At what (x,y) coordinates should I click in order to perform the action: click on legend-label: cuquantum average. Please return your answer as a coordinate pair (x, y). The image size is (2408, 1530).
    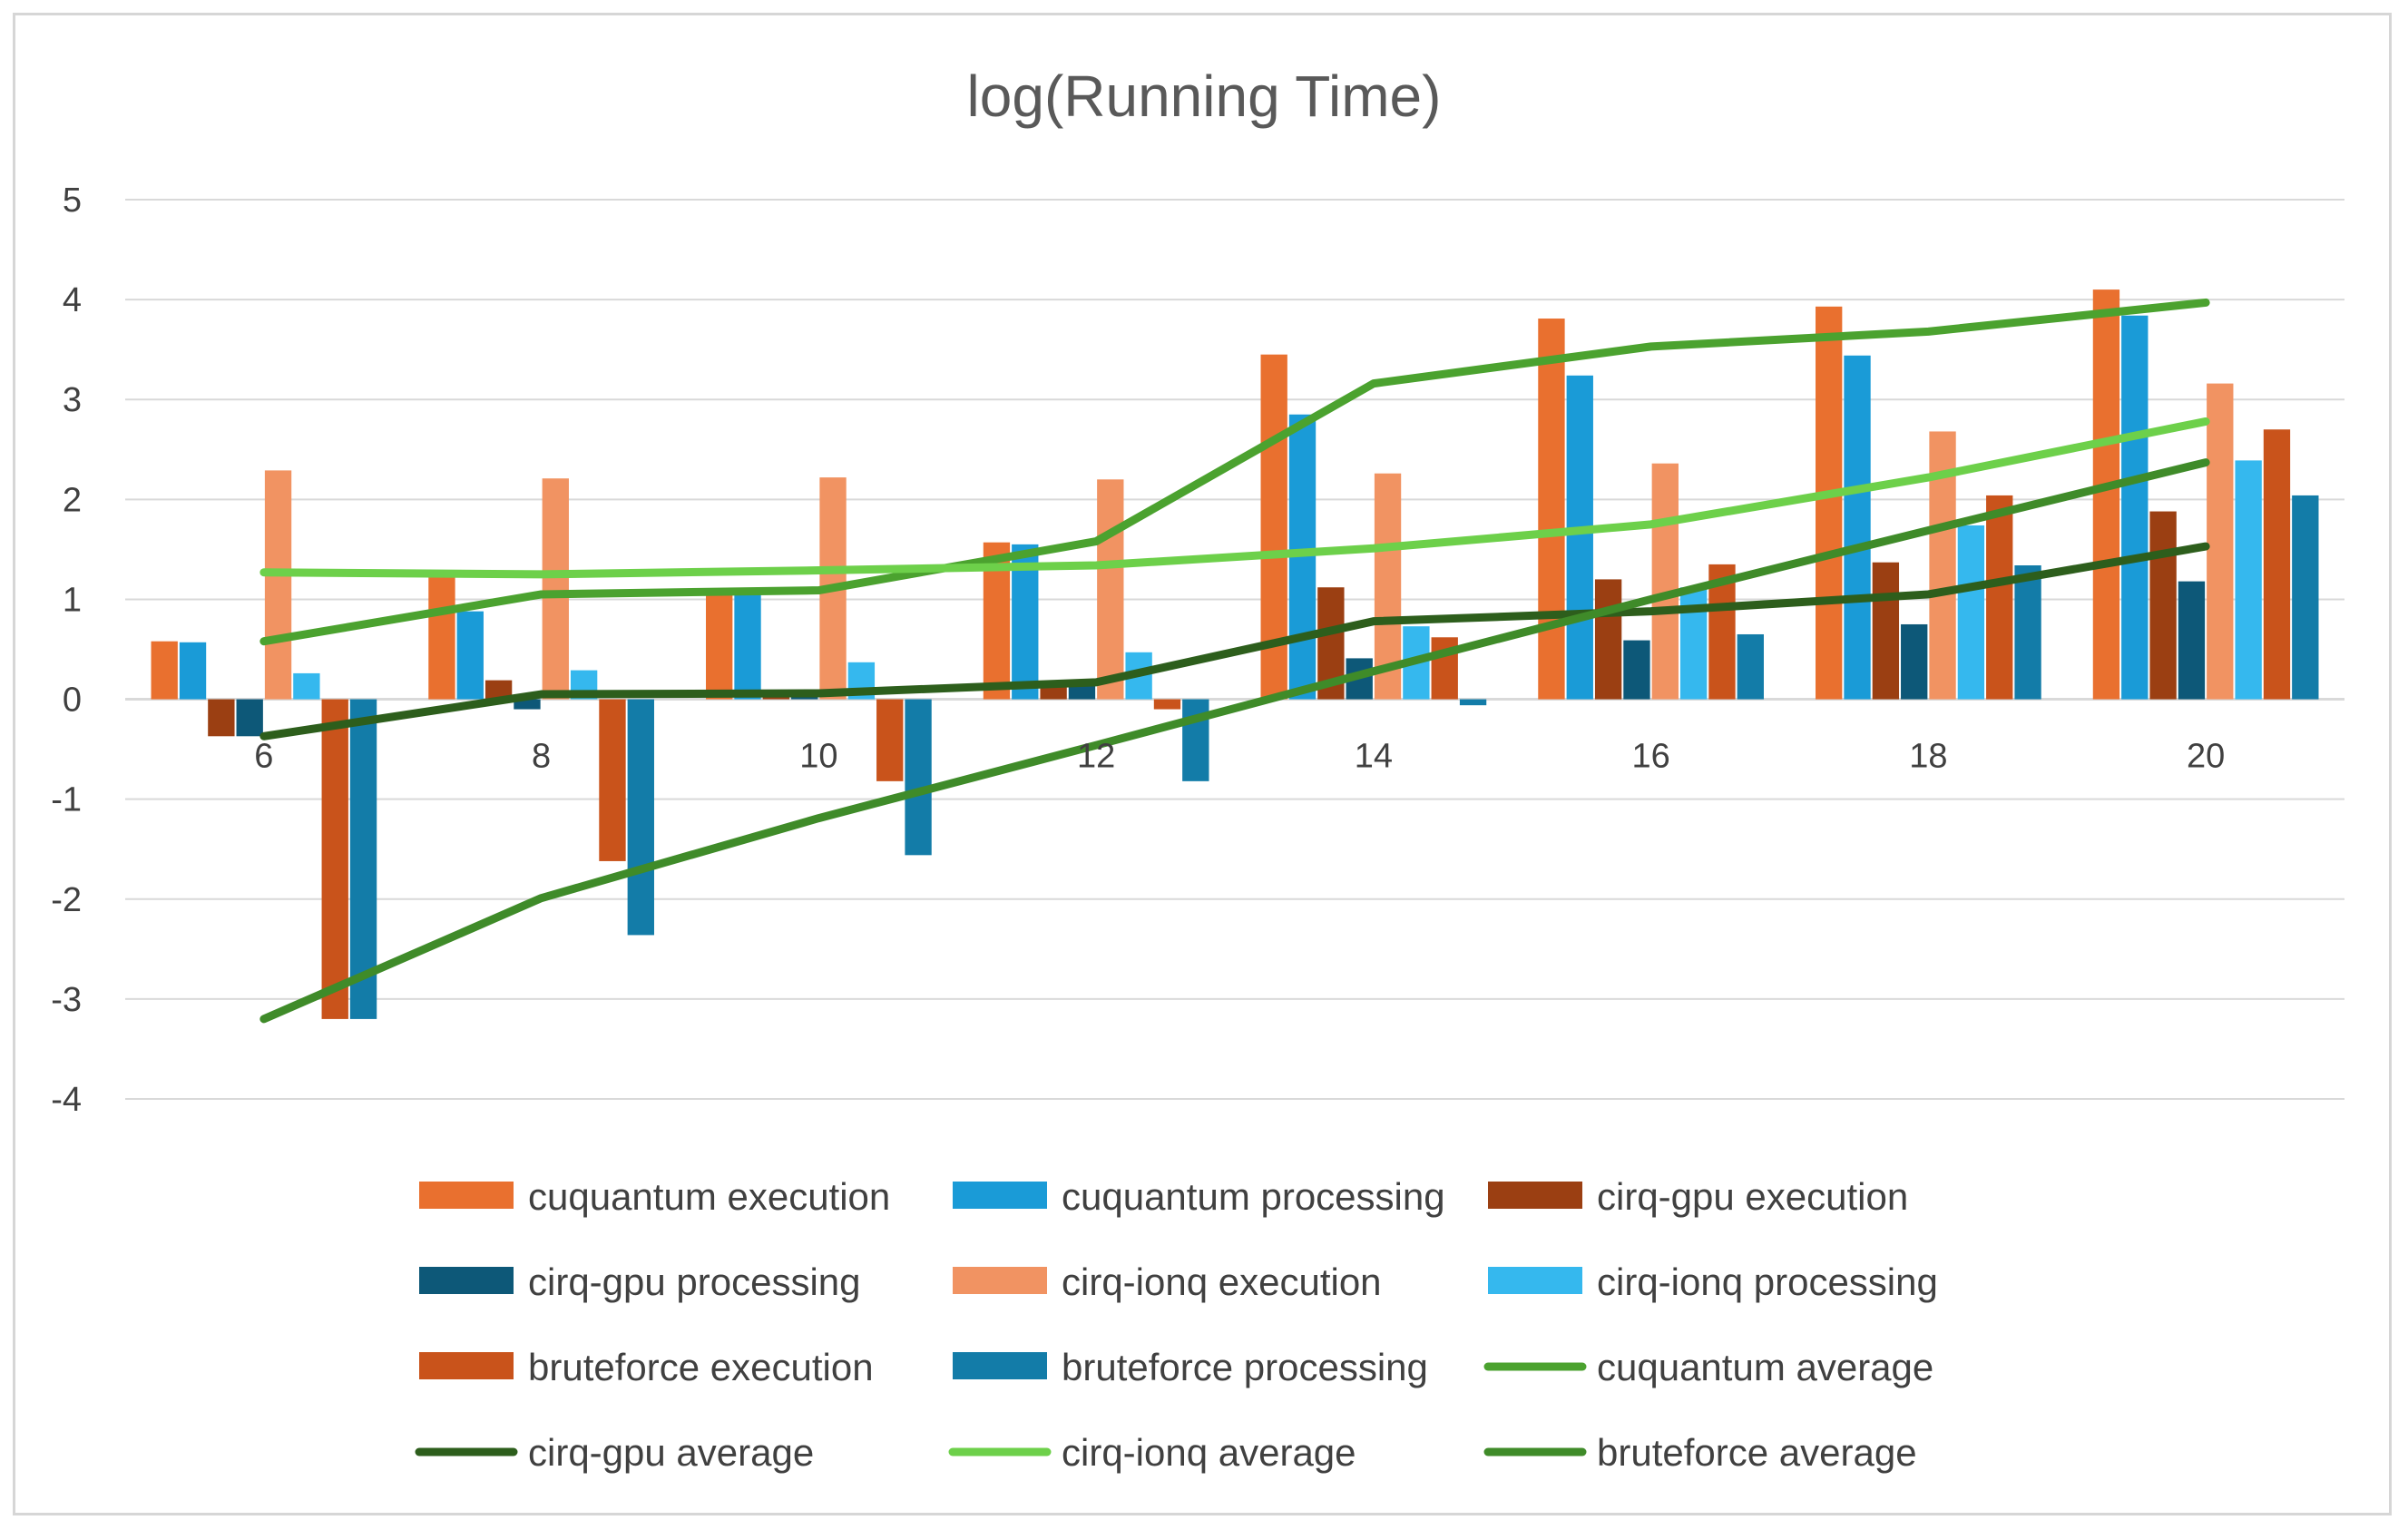
    Looking at the image, I should click on (1765, 1367).